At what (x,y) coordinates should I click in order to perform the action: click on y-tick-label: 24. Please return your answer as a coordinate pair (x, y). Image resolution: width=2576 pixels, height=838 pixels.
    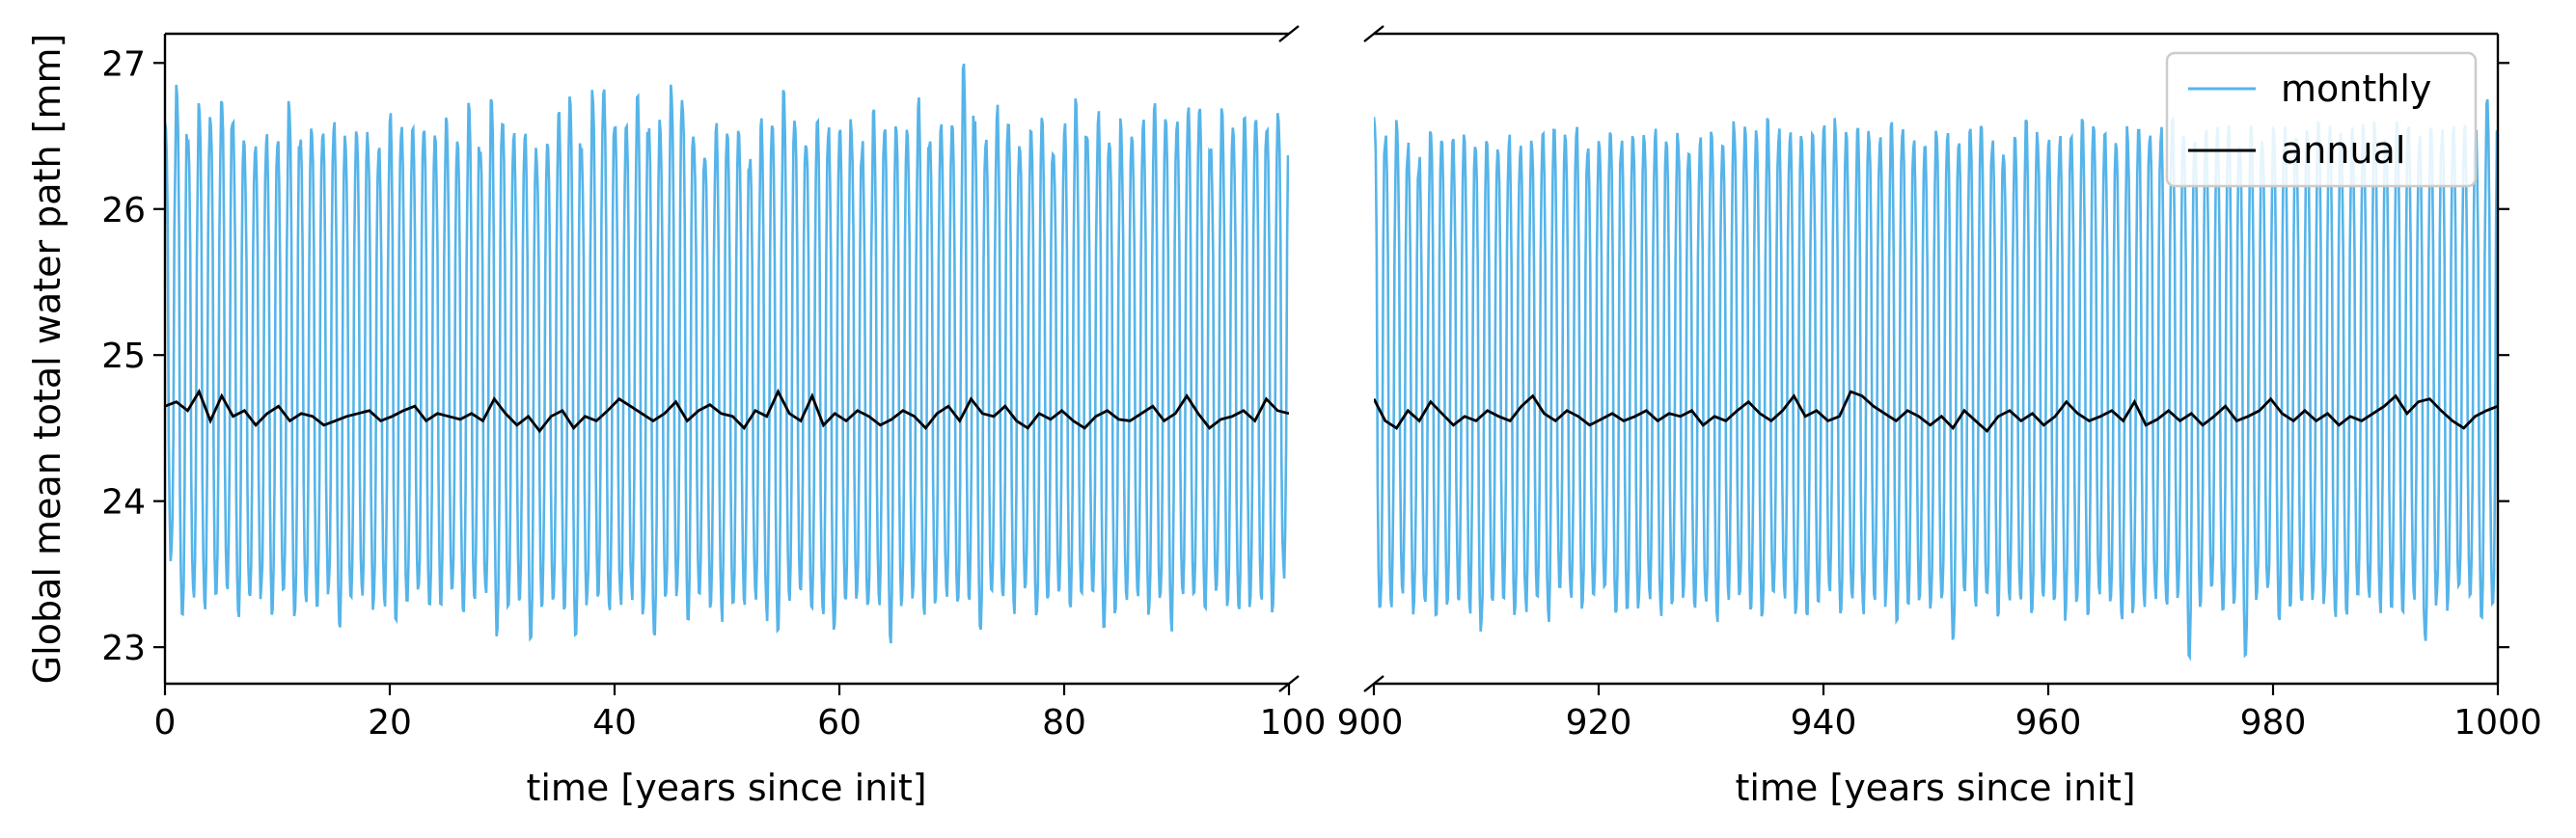
    Looking at the image, I should click on (123, 503).